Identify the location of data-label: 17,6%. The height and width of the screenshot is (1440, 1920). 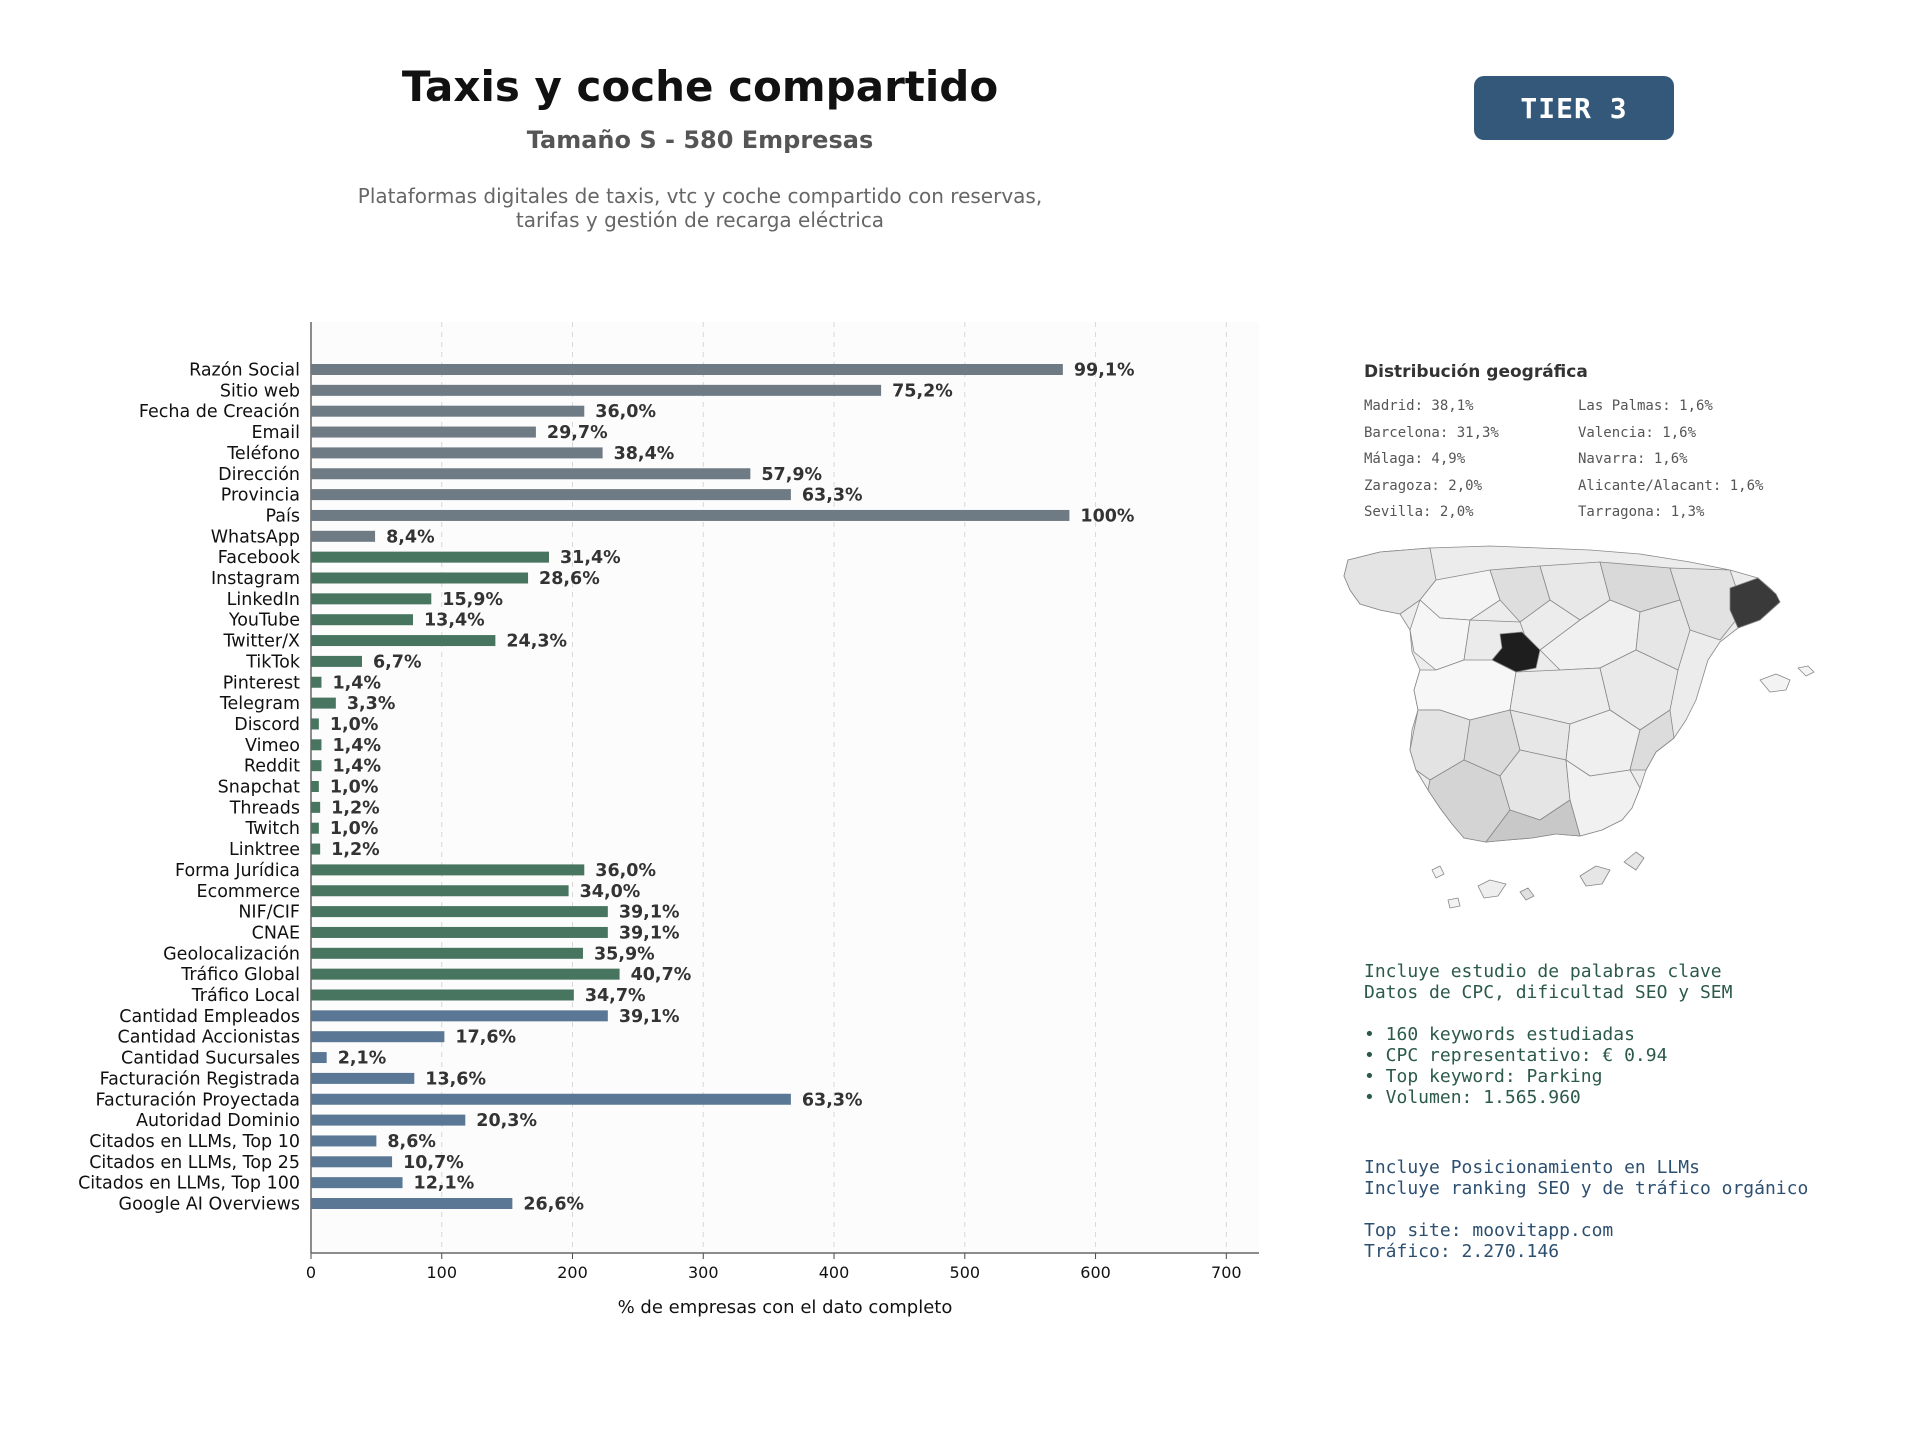
(485, 1038).